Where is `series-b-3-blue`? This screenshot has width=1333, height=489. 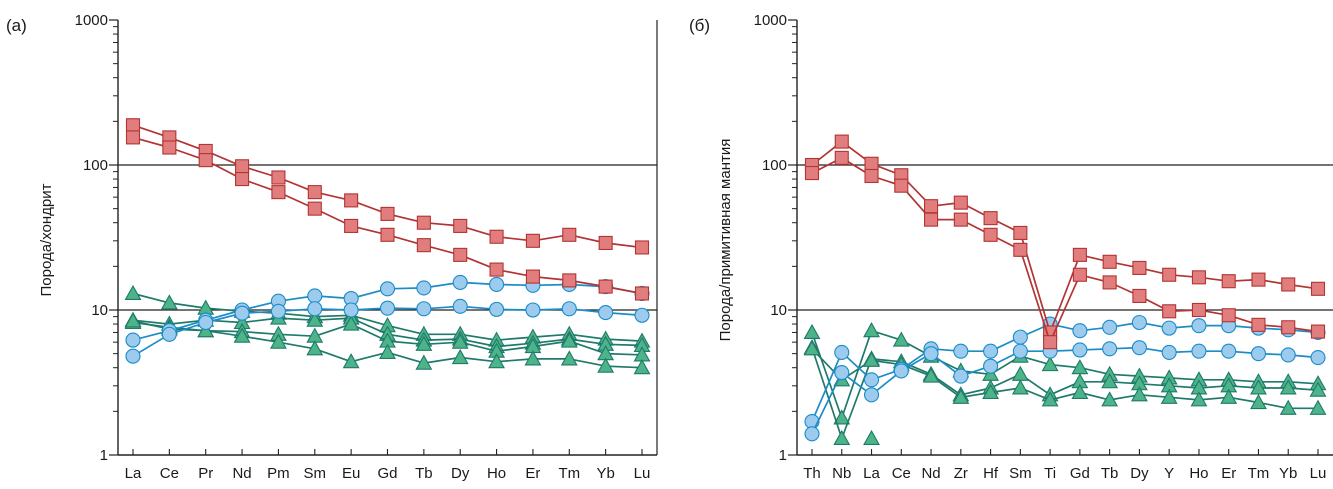 series-b-3-blue is located at coordinates (1065, 372).